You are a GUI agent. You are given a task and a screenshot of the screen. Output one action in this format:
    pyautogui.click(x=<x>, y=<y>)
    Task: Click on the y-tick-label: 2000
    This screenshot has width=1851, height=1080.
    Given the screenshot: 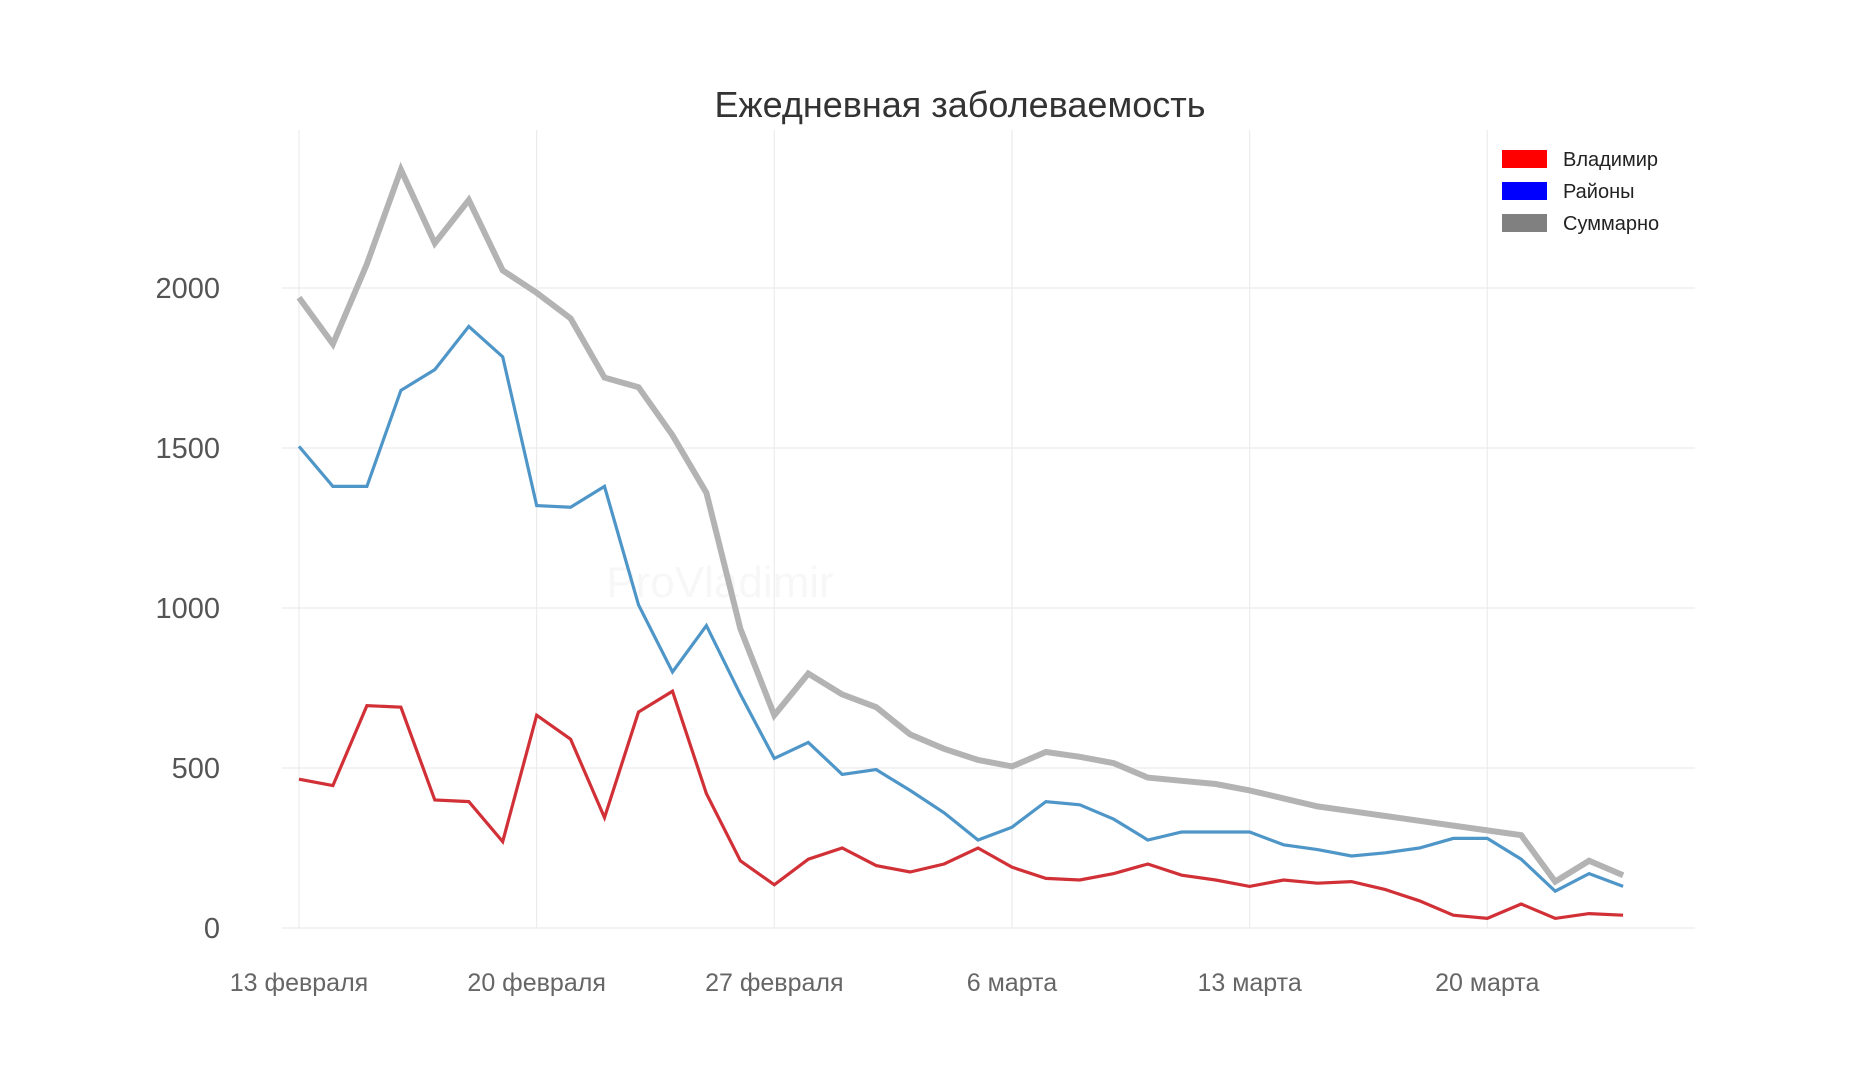 What is the action you would take?
    pyautogui.click(x=187, y=289)
    